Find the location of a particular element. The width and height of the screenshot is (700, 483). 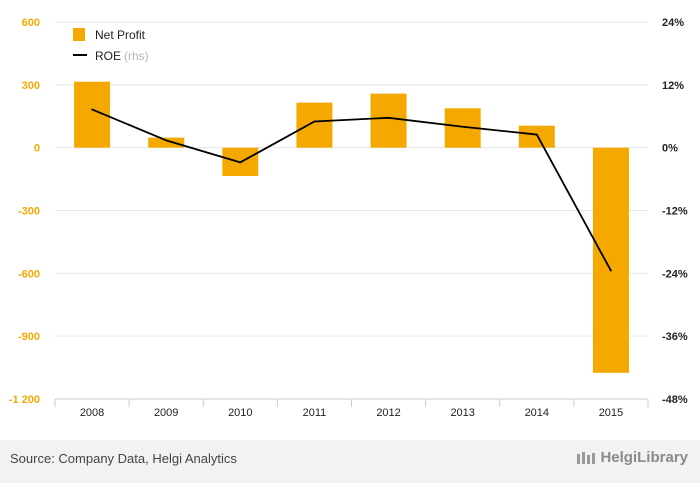

library-icon is located at coordinates (586, 457).